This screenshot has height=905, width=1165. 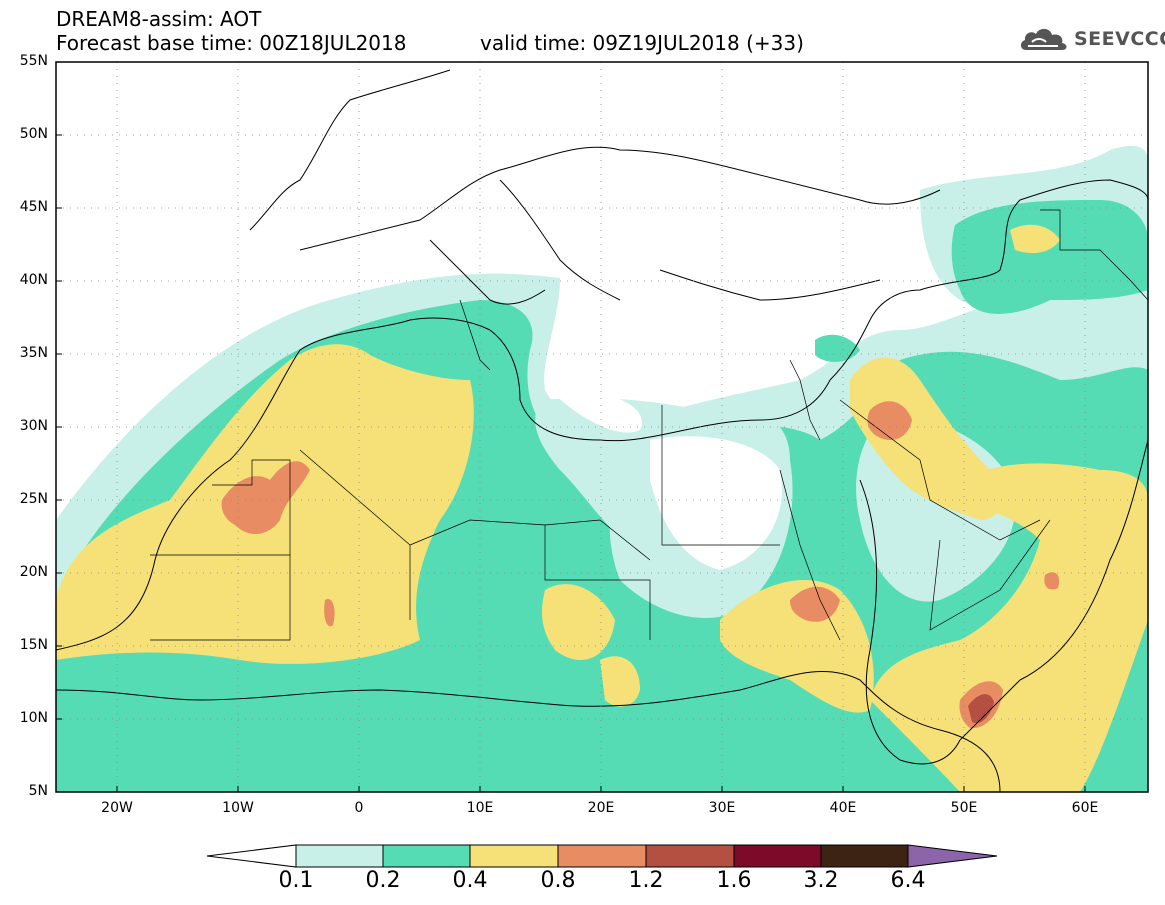 What do you see at coordinates (596, 411) in the screenshot?
I see `clear-libya` at bounding box center [596, 411].